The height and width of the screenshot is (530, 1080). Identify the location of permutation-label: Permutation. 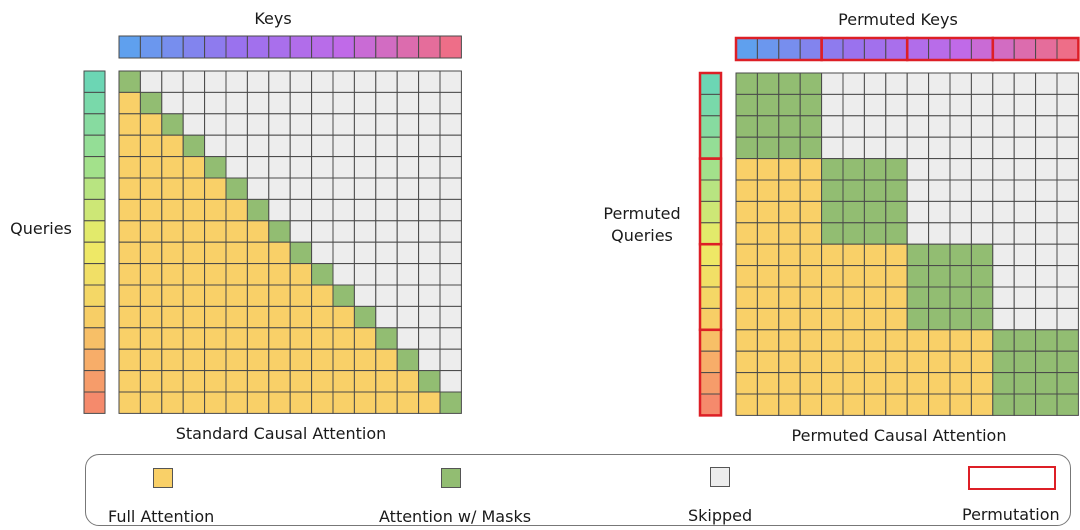
(1011, 514).